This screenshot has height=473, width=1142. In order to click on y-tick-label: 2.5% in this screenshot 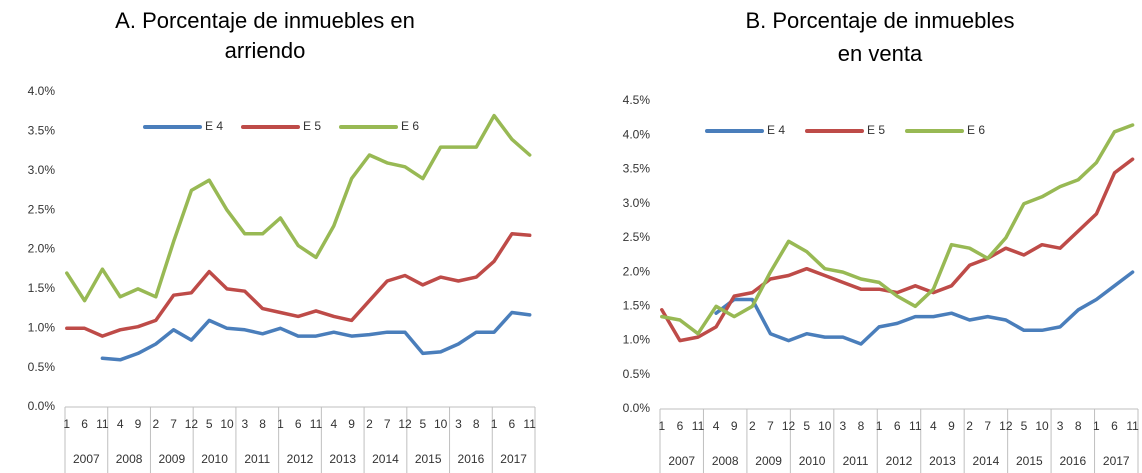, I will do `click(42, 209)`.